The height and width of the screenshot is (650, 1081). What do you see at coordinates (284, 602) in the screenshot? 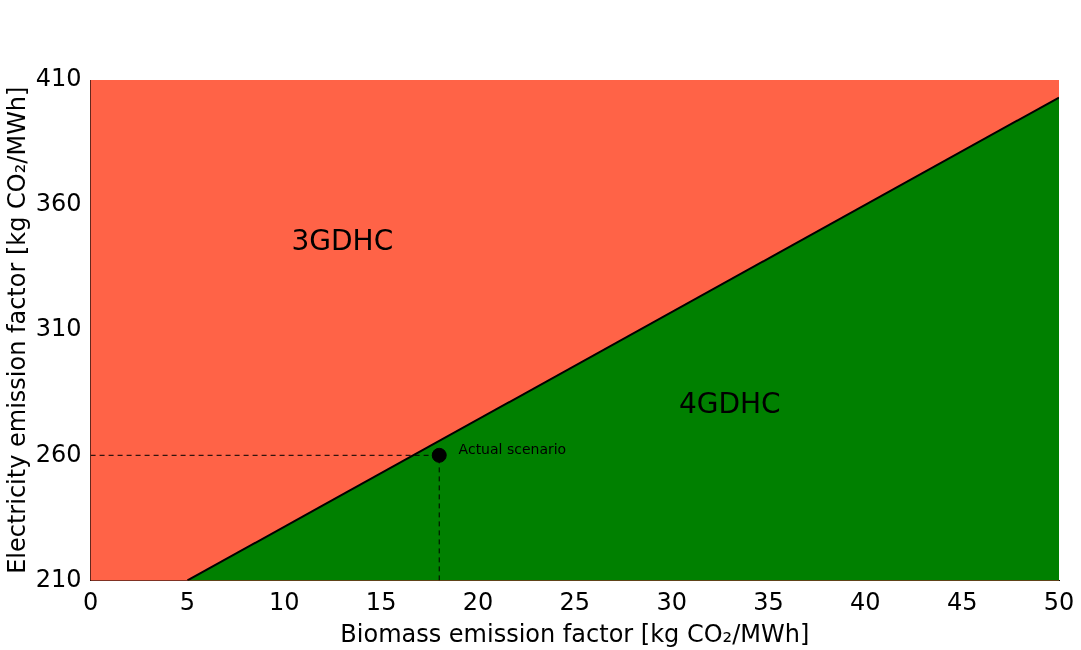
I see `x-tick-label: 10` at bounding box center [284, 602].